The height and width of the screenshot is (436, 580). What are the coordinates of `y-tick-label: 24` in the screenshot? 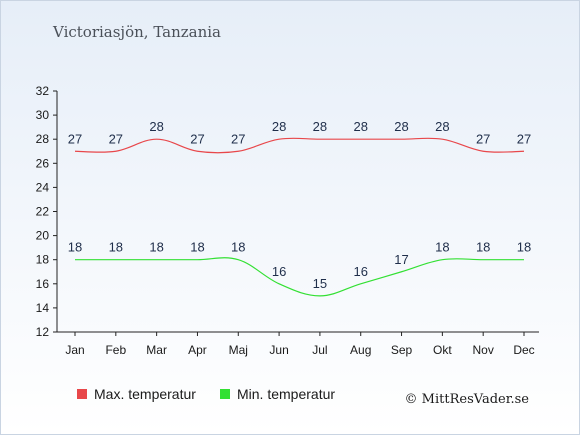 It's located at (43, 187).